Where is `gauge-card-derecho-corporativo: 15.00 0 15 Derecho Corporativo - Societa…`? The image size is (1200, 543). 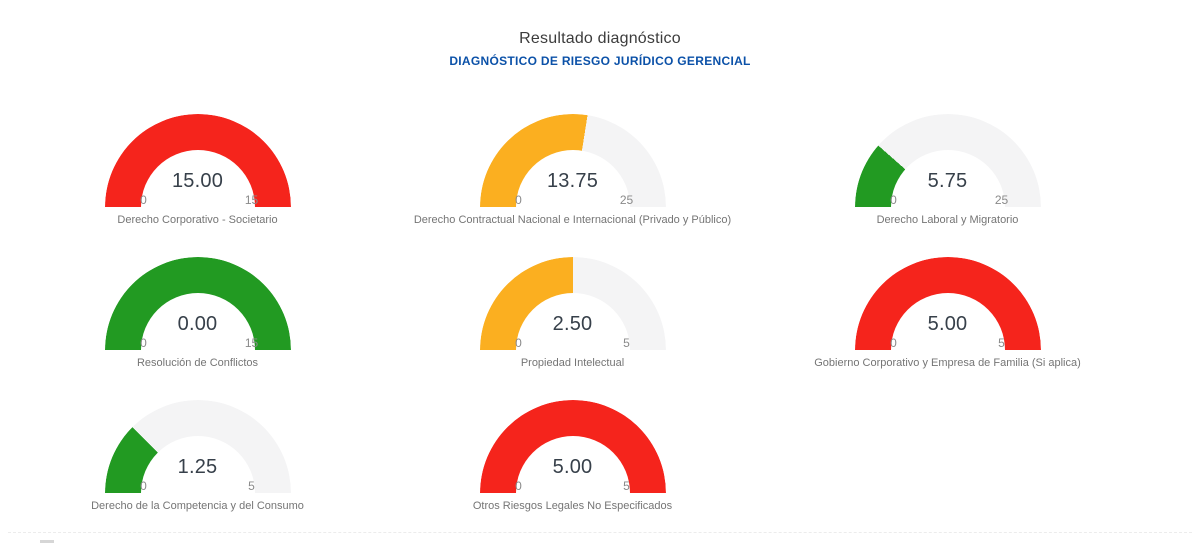 gauge-card-derecho-corporativo: 15.00 0 15 Derecho Corporativo - Societa… is located at coordinates (197, 185).